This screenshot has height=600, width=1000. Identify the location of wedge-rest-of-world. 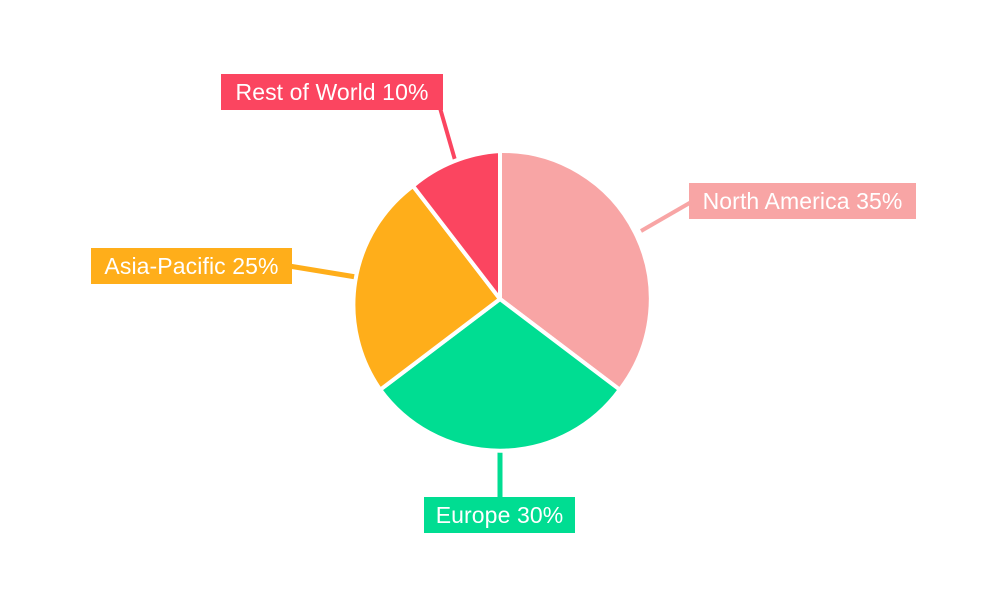
(456, 225).